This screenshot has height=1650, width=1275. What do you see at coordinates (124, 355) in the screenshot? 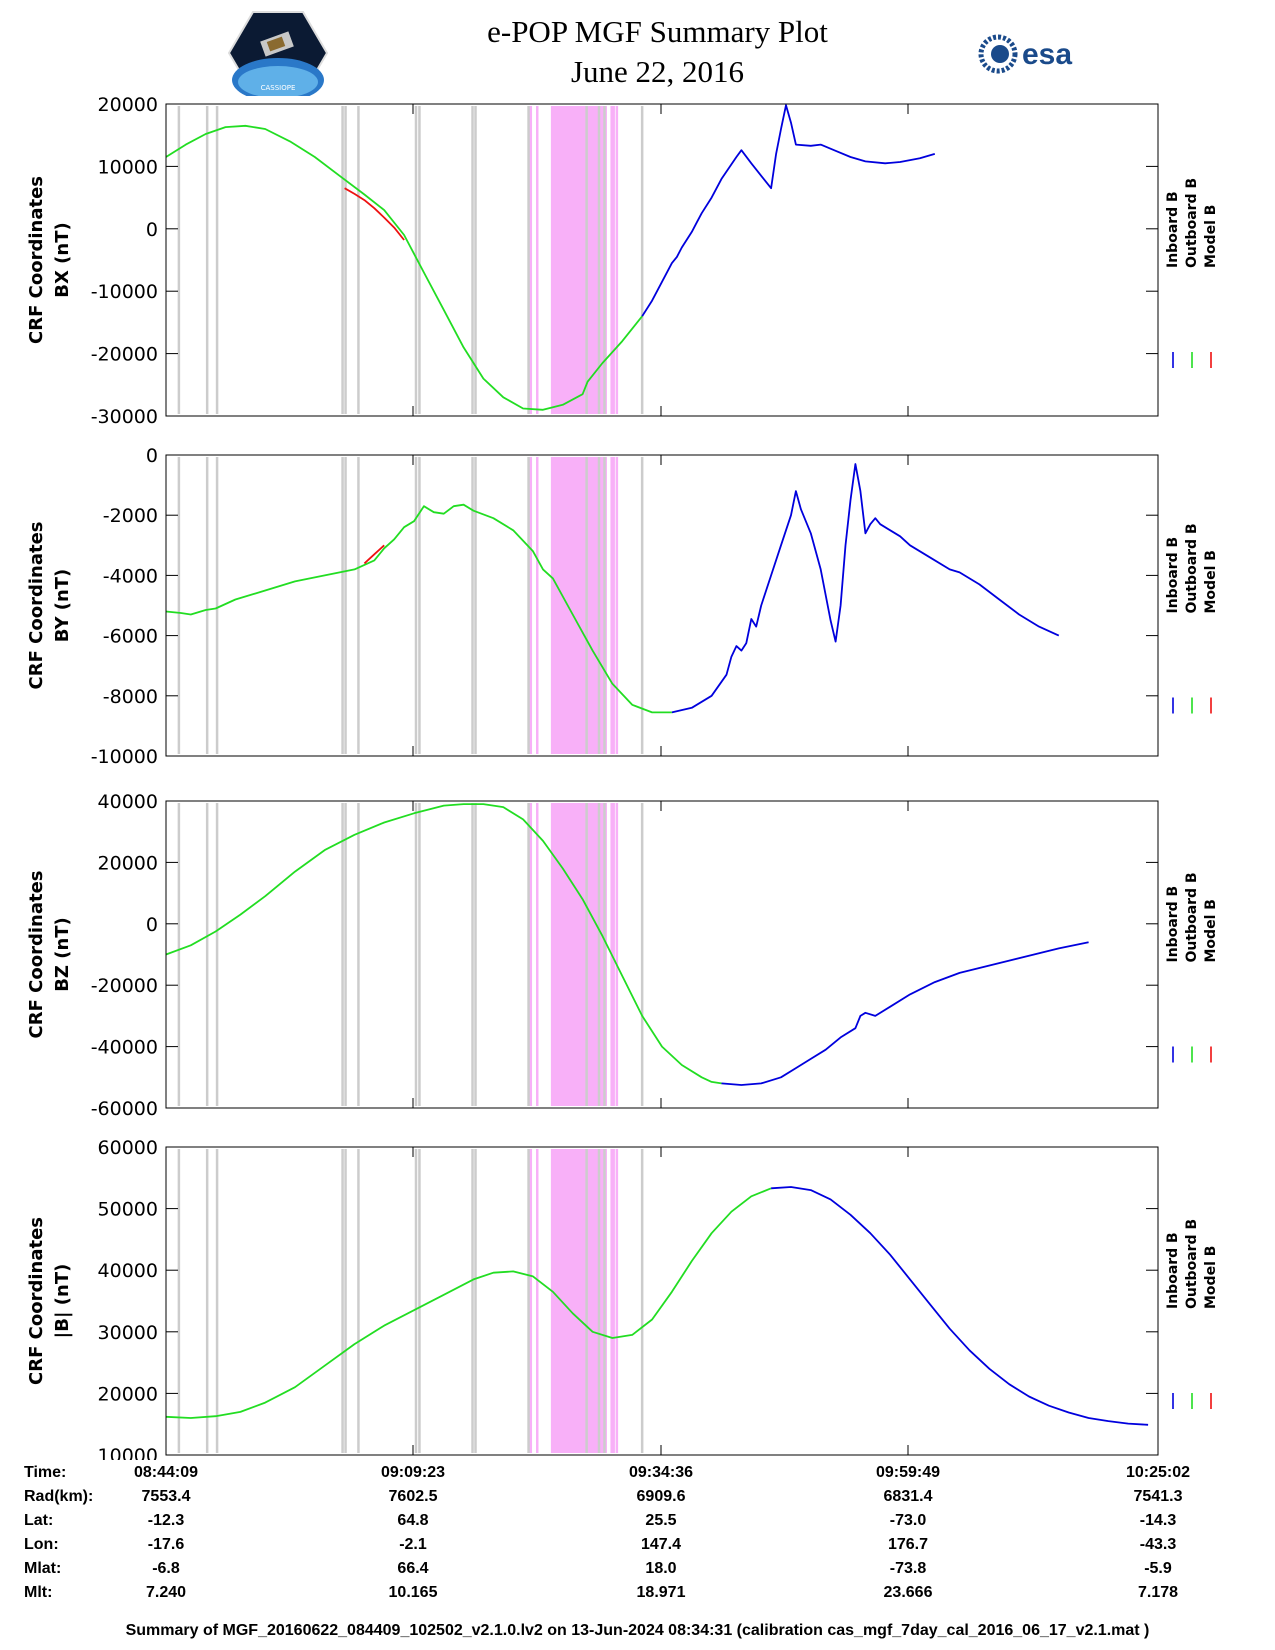
I see `y-tick-label: -20000` at bounding box center [124, 355].